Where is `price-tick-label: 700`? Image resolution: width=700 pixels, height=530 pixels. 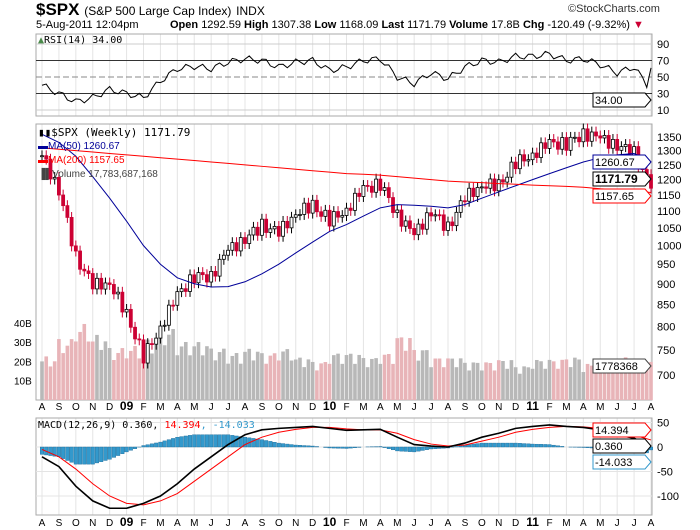
price-tick-label: 700 is located at coordinates (666, 376).